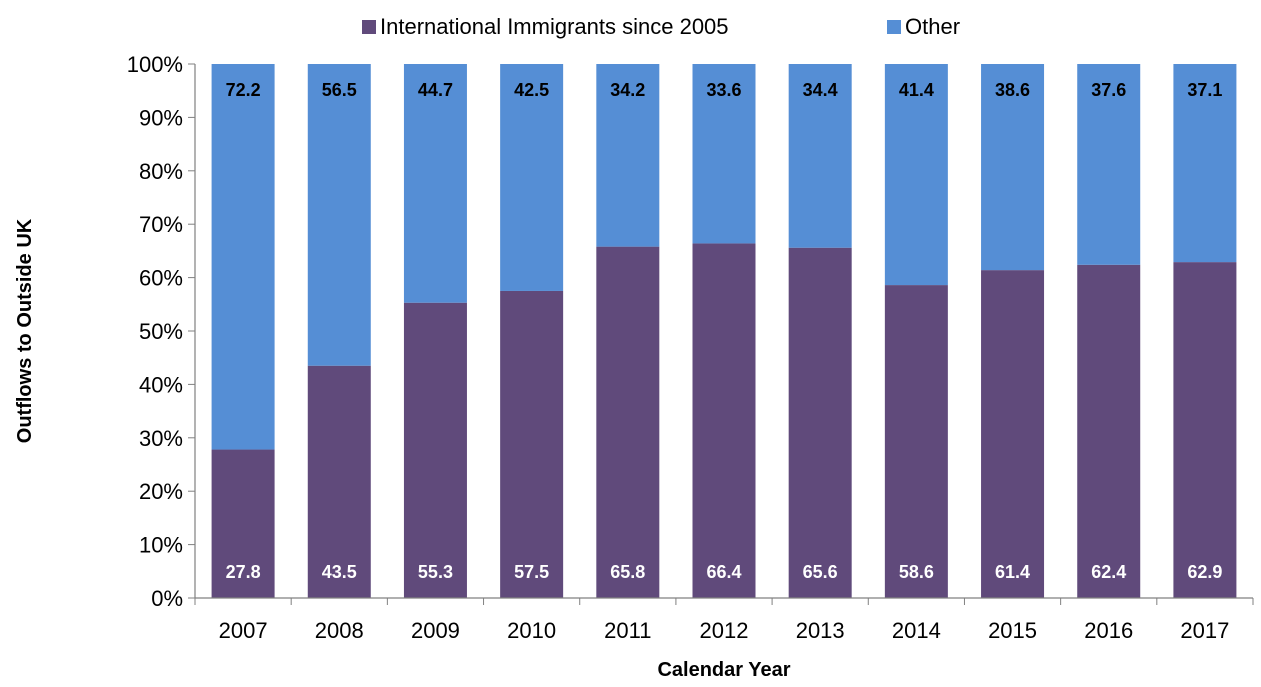  I want to click on data-label-2009-immigrants: 55.3, so click(435, 572).